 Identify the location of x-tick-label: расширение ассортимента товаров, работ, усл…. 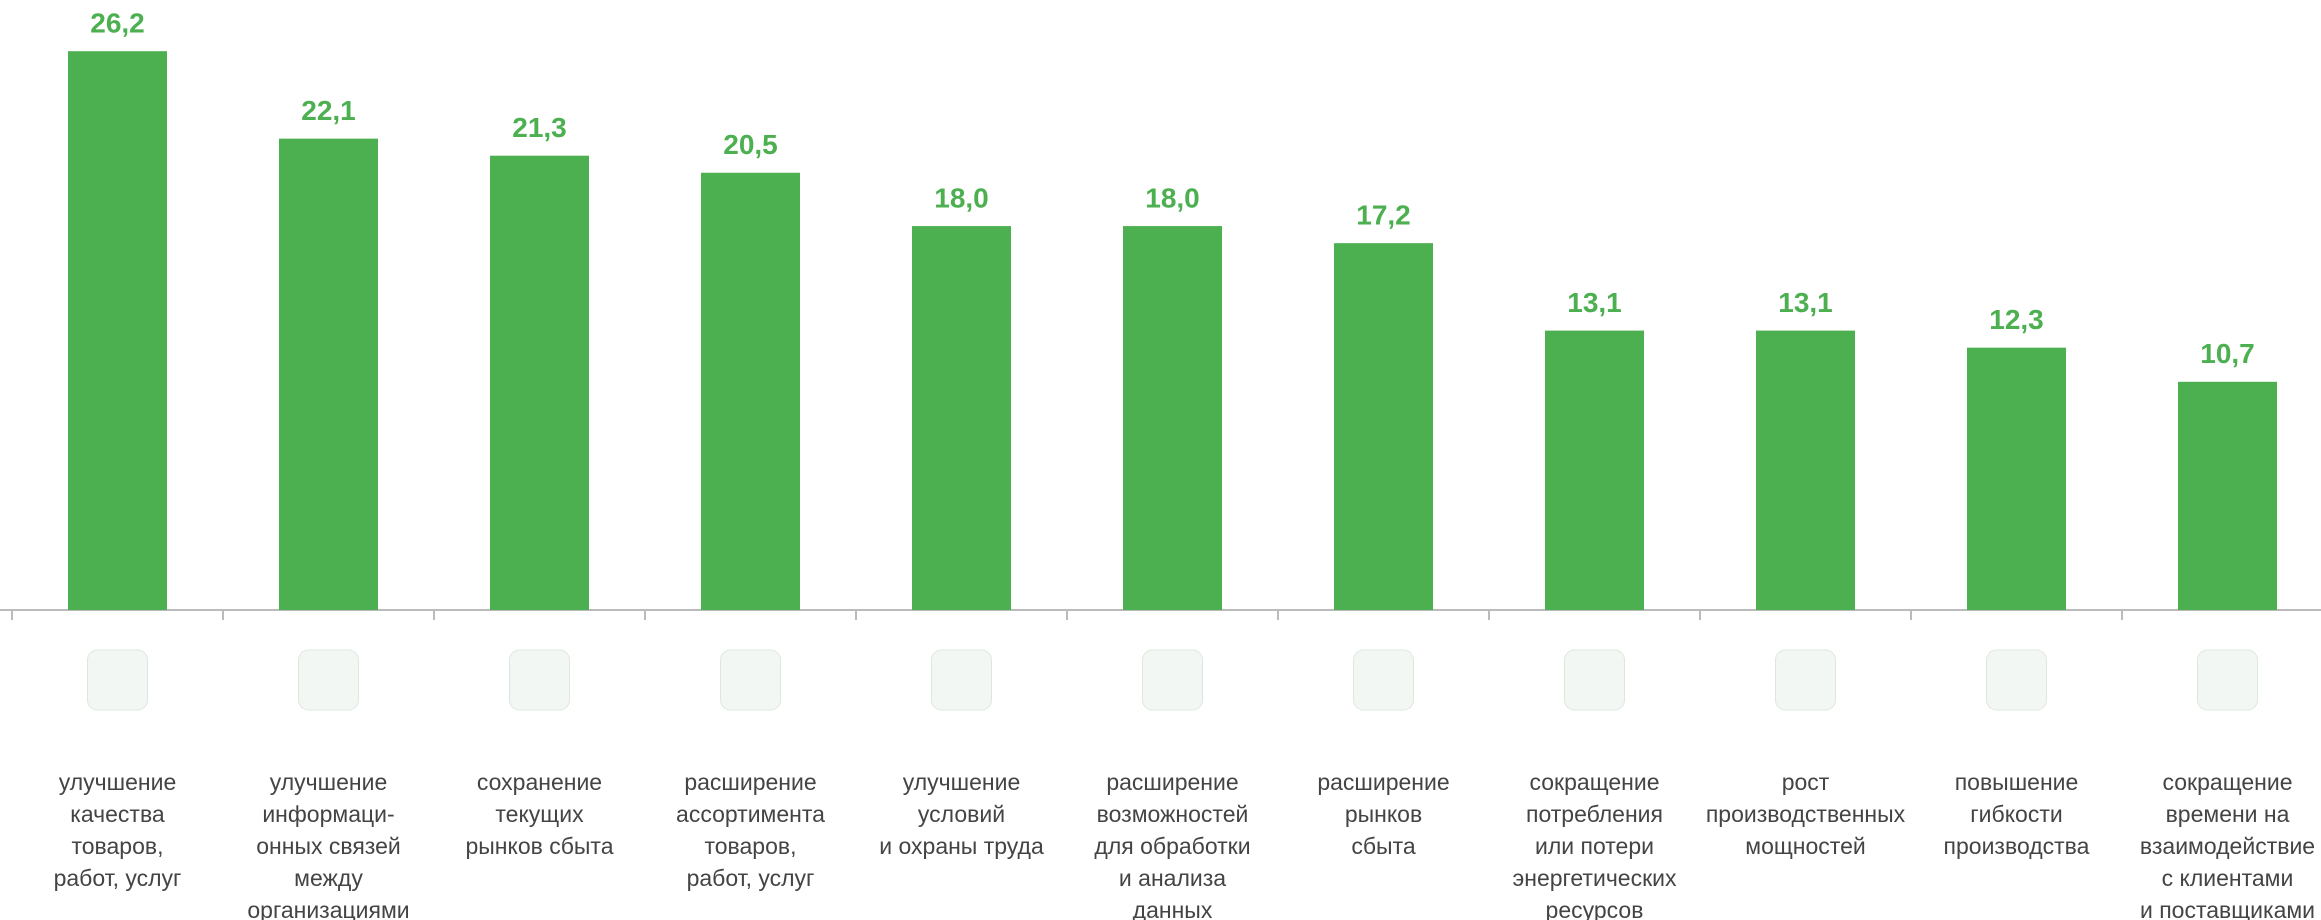
(750, 830).